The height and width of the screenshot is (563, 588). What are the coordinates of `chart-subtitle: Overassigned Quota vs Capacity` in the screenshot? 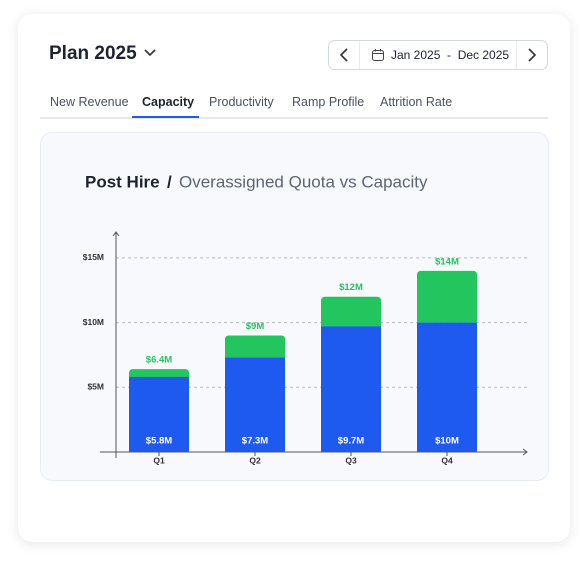 It's located at (303, 181).